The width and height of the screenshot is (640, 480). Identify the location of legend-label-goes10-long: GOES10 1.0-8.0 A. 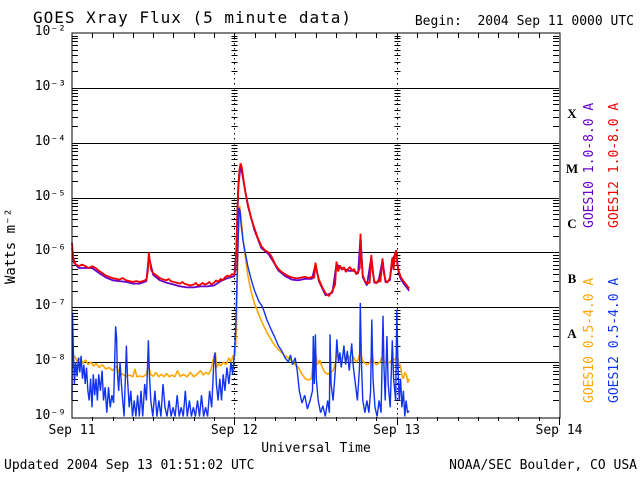
(589, 165).